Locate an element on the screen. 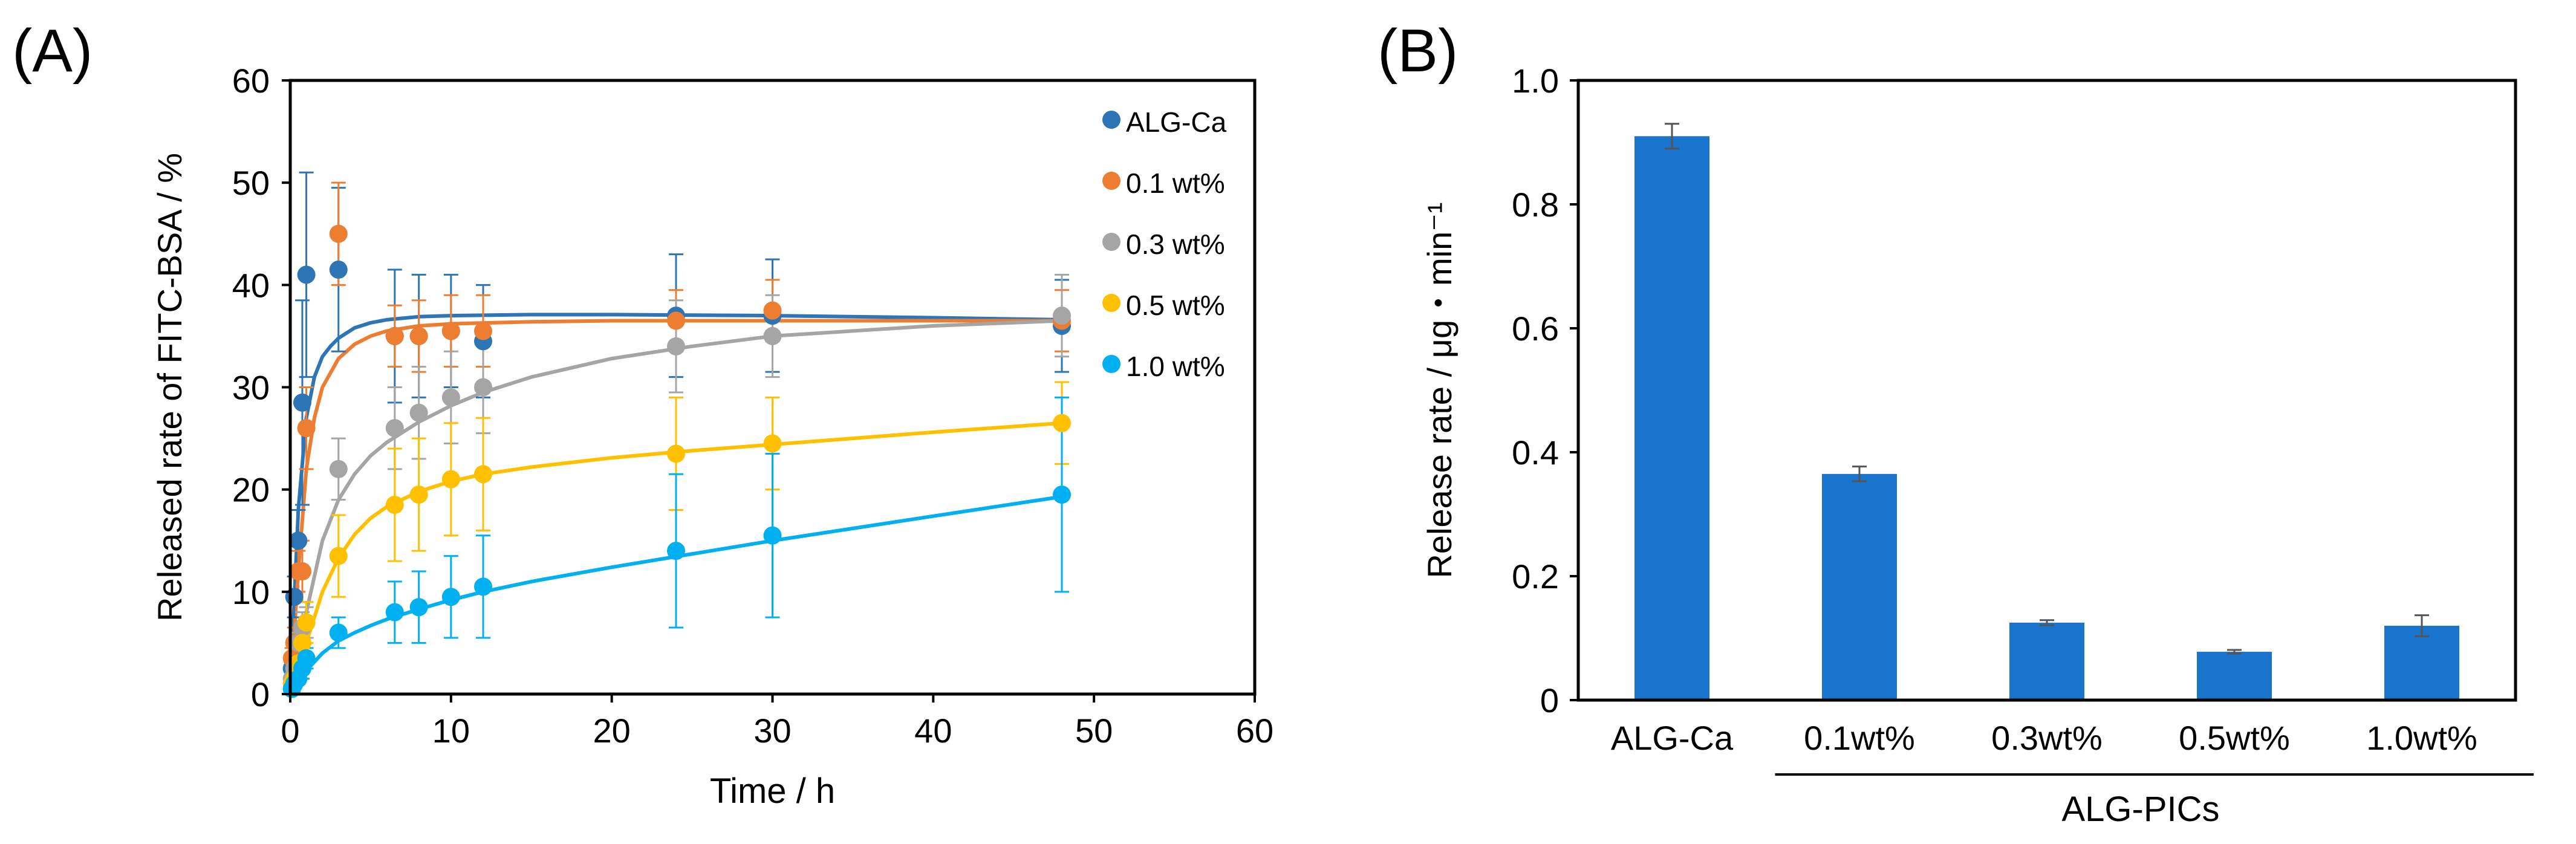  x-tick-label: 10 is located at coordinates (451, 731).